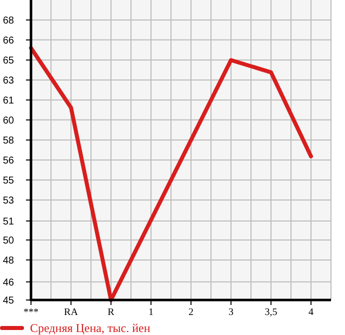 This screenshot has width=345, height=335. I want to click on y-tick-label: 50, so click(8, 240).